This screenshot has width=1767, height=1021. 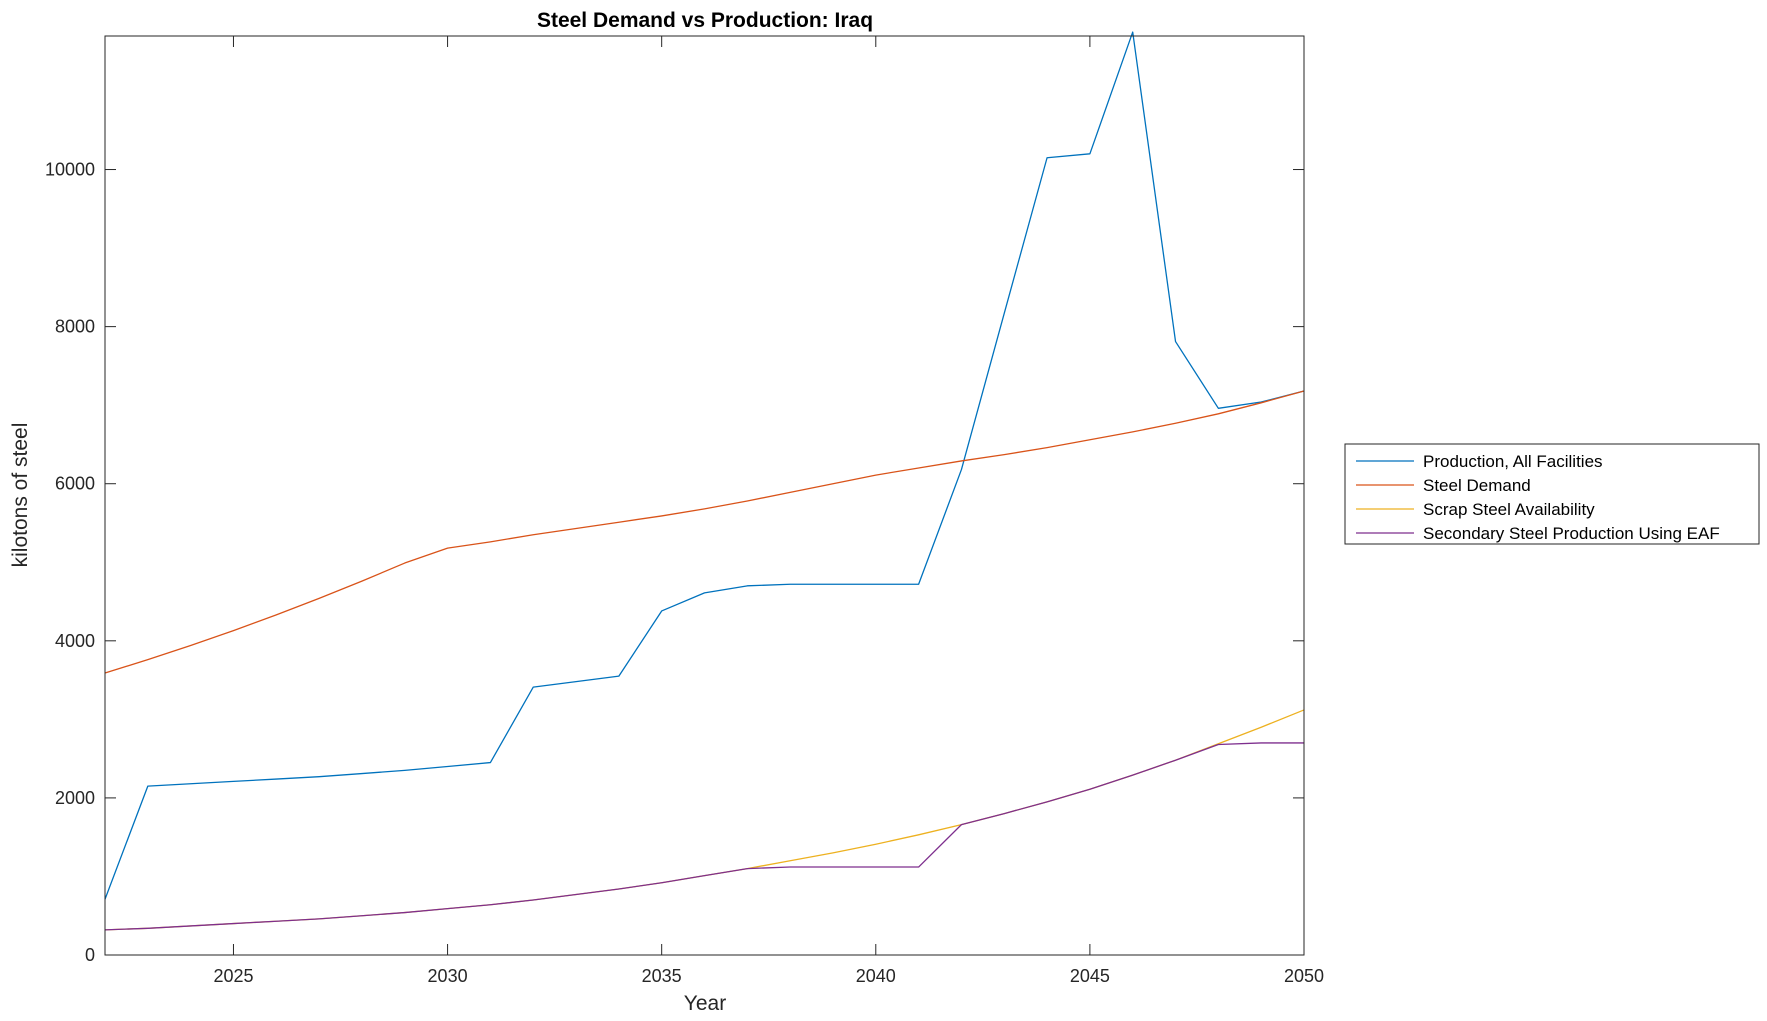 I want to click on x-tick-label: 2035, so click(x=662, y=976).